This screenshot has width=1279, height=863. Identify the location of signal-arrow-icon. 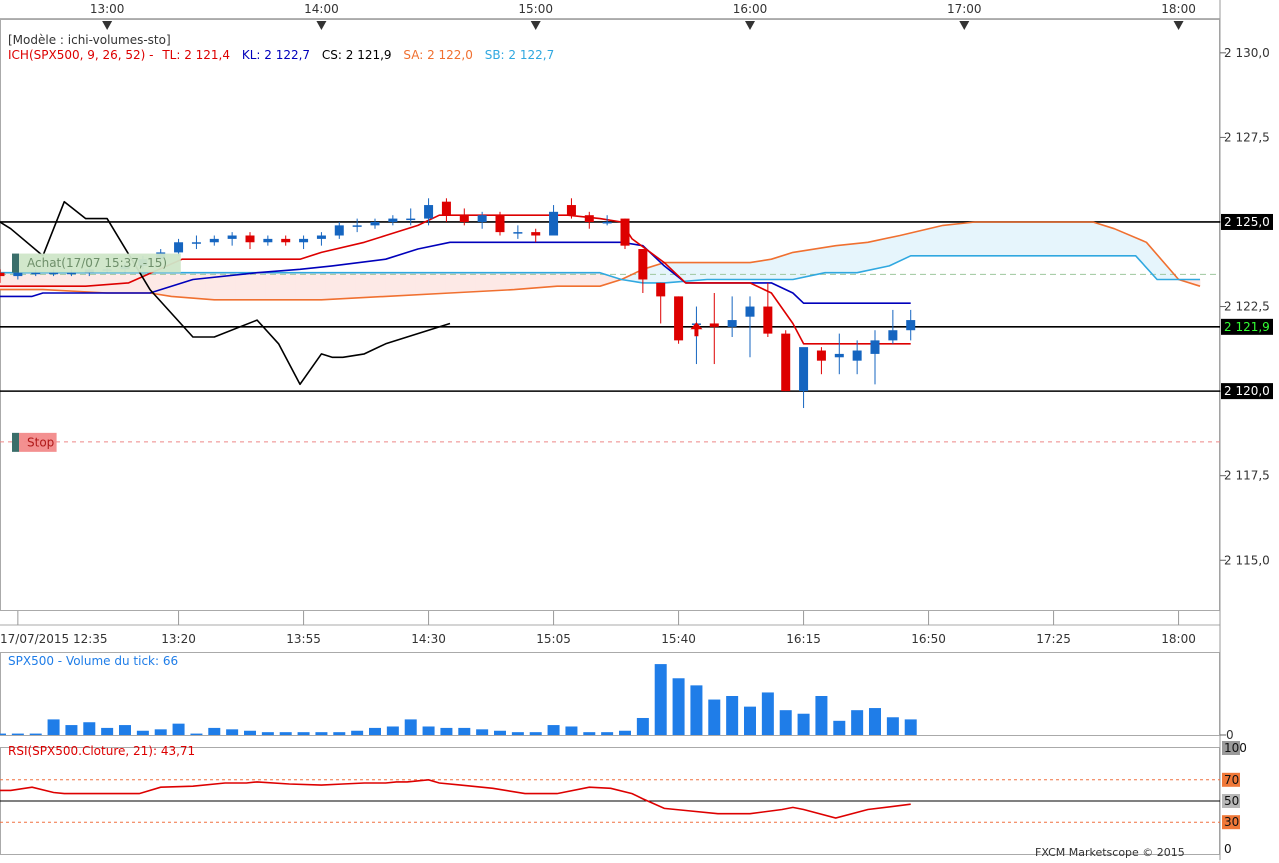
(696, 329).